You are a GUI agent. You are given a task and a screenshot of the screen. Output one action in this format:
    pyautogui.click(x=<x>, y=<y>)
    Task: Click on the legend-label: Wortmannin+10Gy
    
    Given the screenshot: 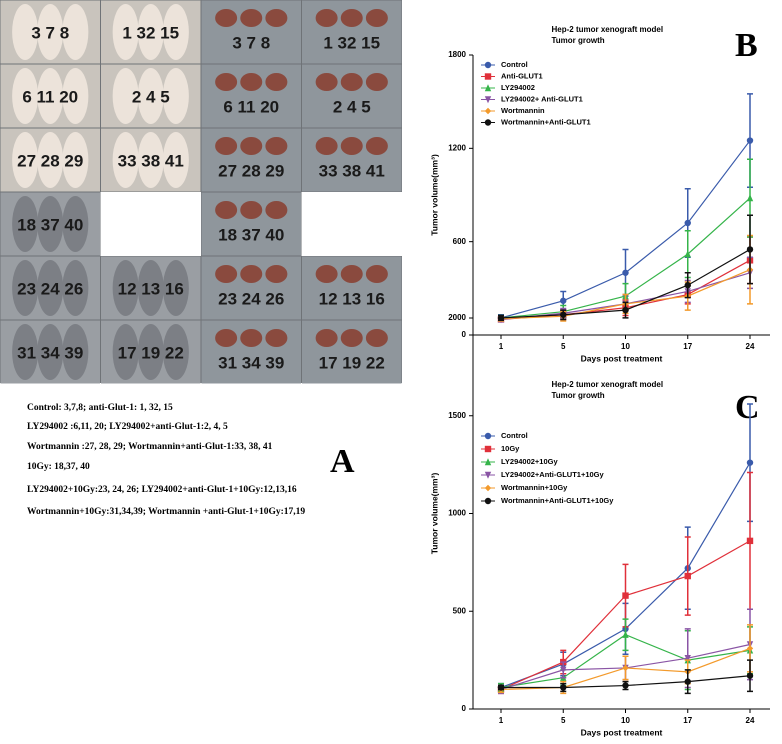 What is the action you would take?
    pyautogui.click(x=534, y=487)
    